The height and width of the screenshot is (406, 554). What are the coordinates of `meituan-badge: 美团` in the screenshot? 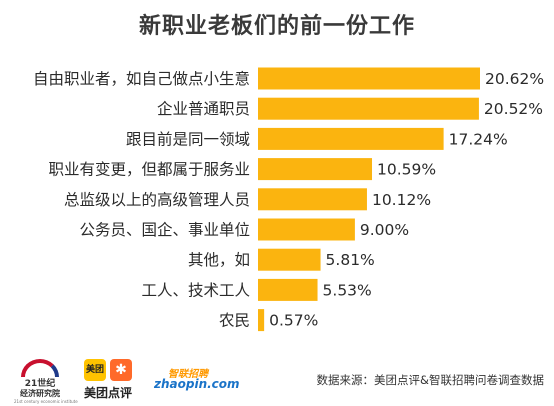 It's located at (95, 370).